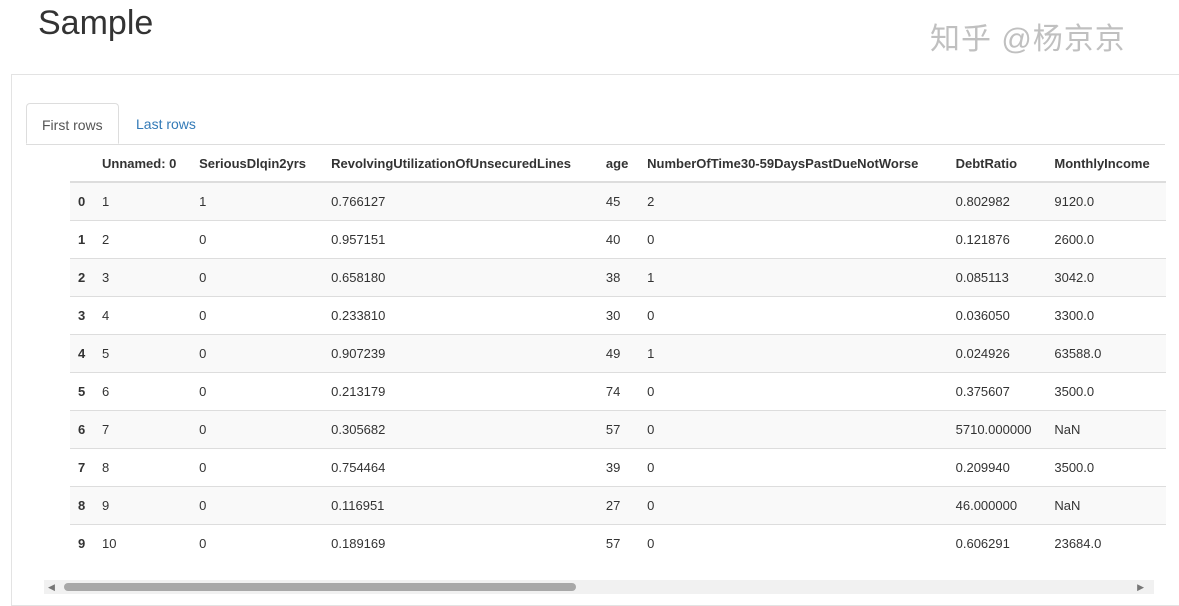 Image resolution: width=1179 pixels, height=606 pixels. What do you see at coordinates (358, 543) in the screenshot?
I see `table-cell: 0.189169` at bounding box center [358, 543].